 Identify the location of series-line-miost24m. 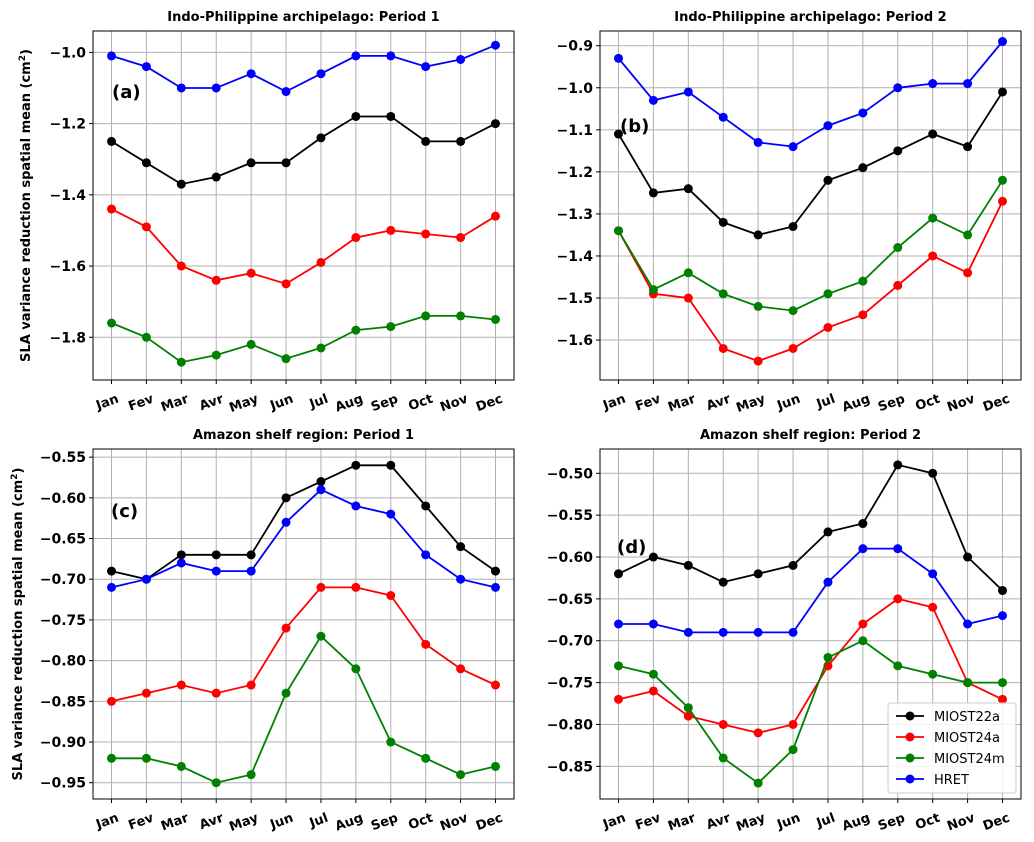
(810, 712).